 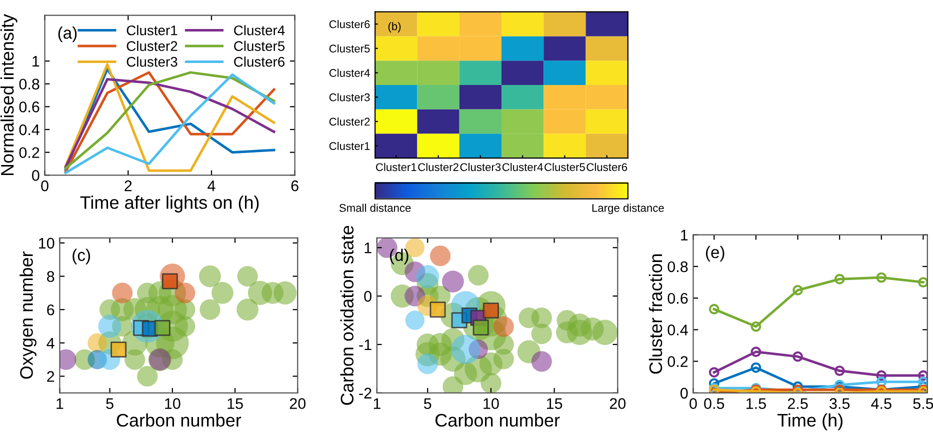 What do you see at coordinates (81, 256) in the screenshot?
I see `annotation: (c)` at bounding box center [81, 256].